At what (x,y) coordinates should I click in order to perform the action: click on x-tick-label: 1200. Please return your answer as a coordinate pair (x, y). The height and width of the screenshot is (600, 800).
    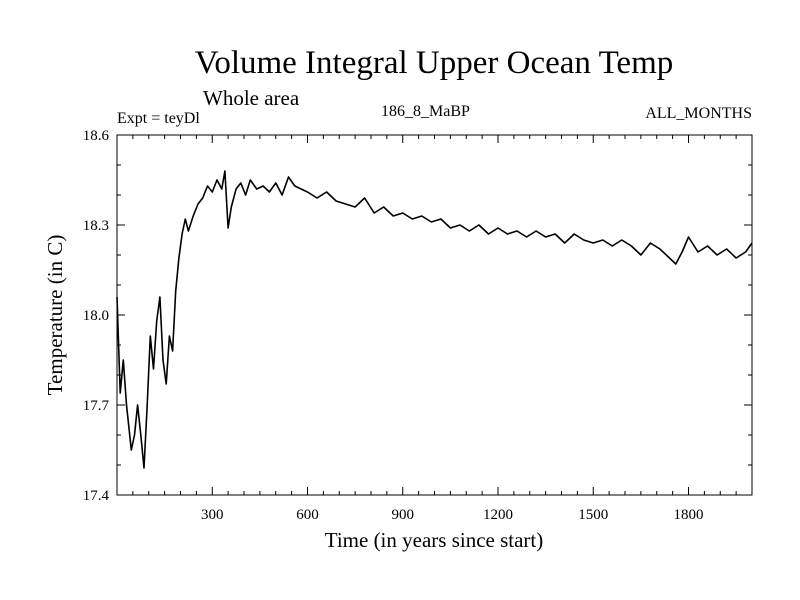
    Looking at the image, I should click on (498, 515).